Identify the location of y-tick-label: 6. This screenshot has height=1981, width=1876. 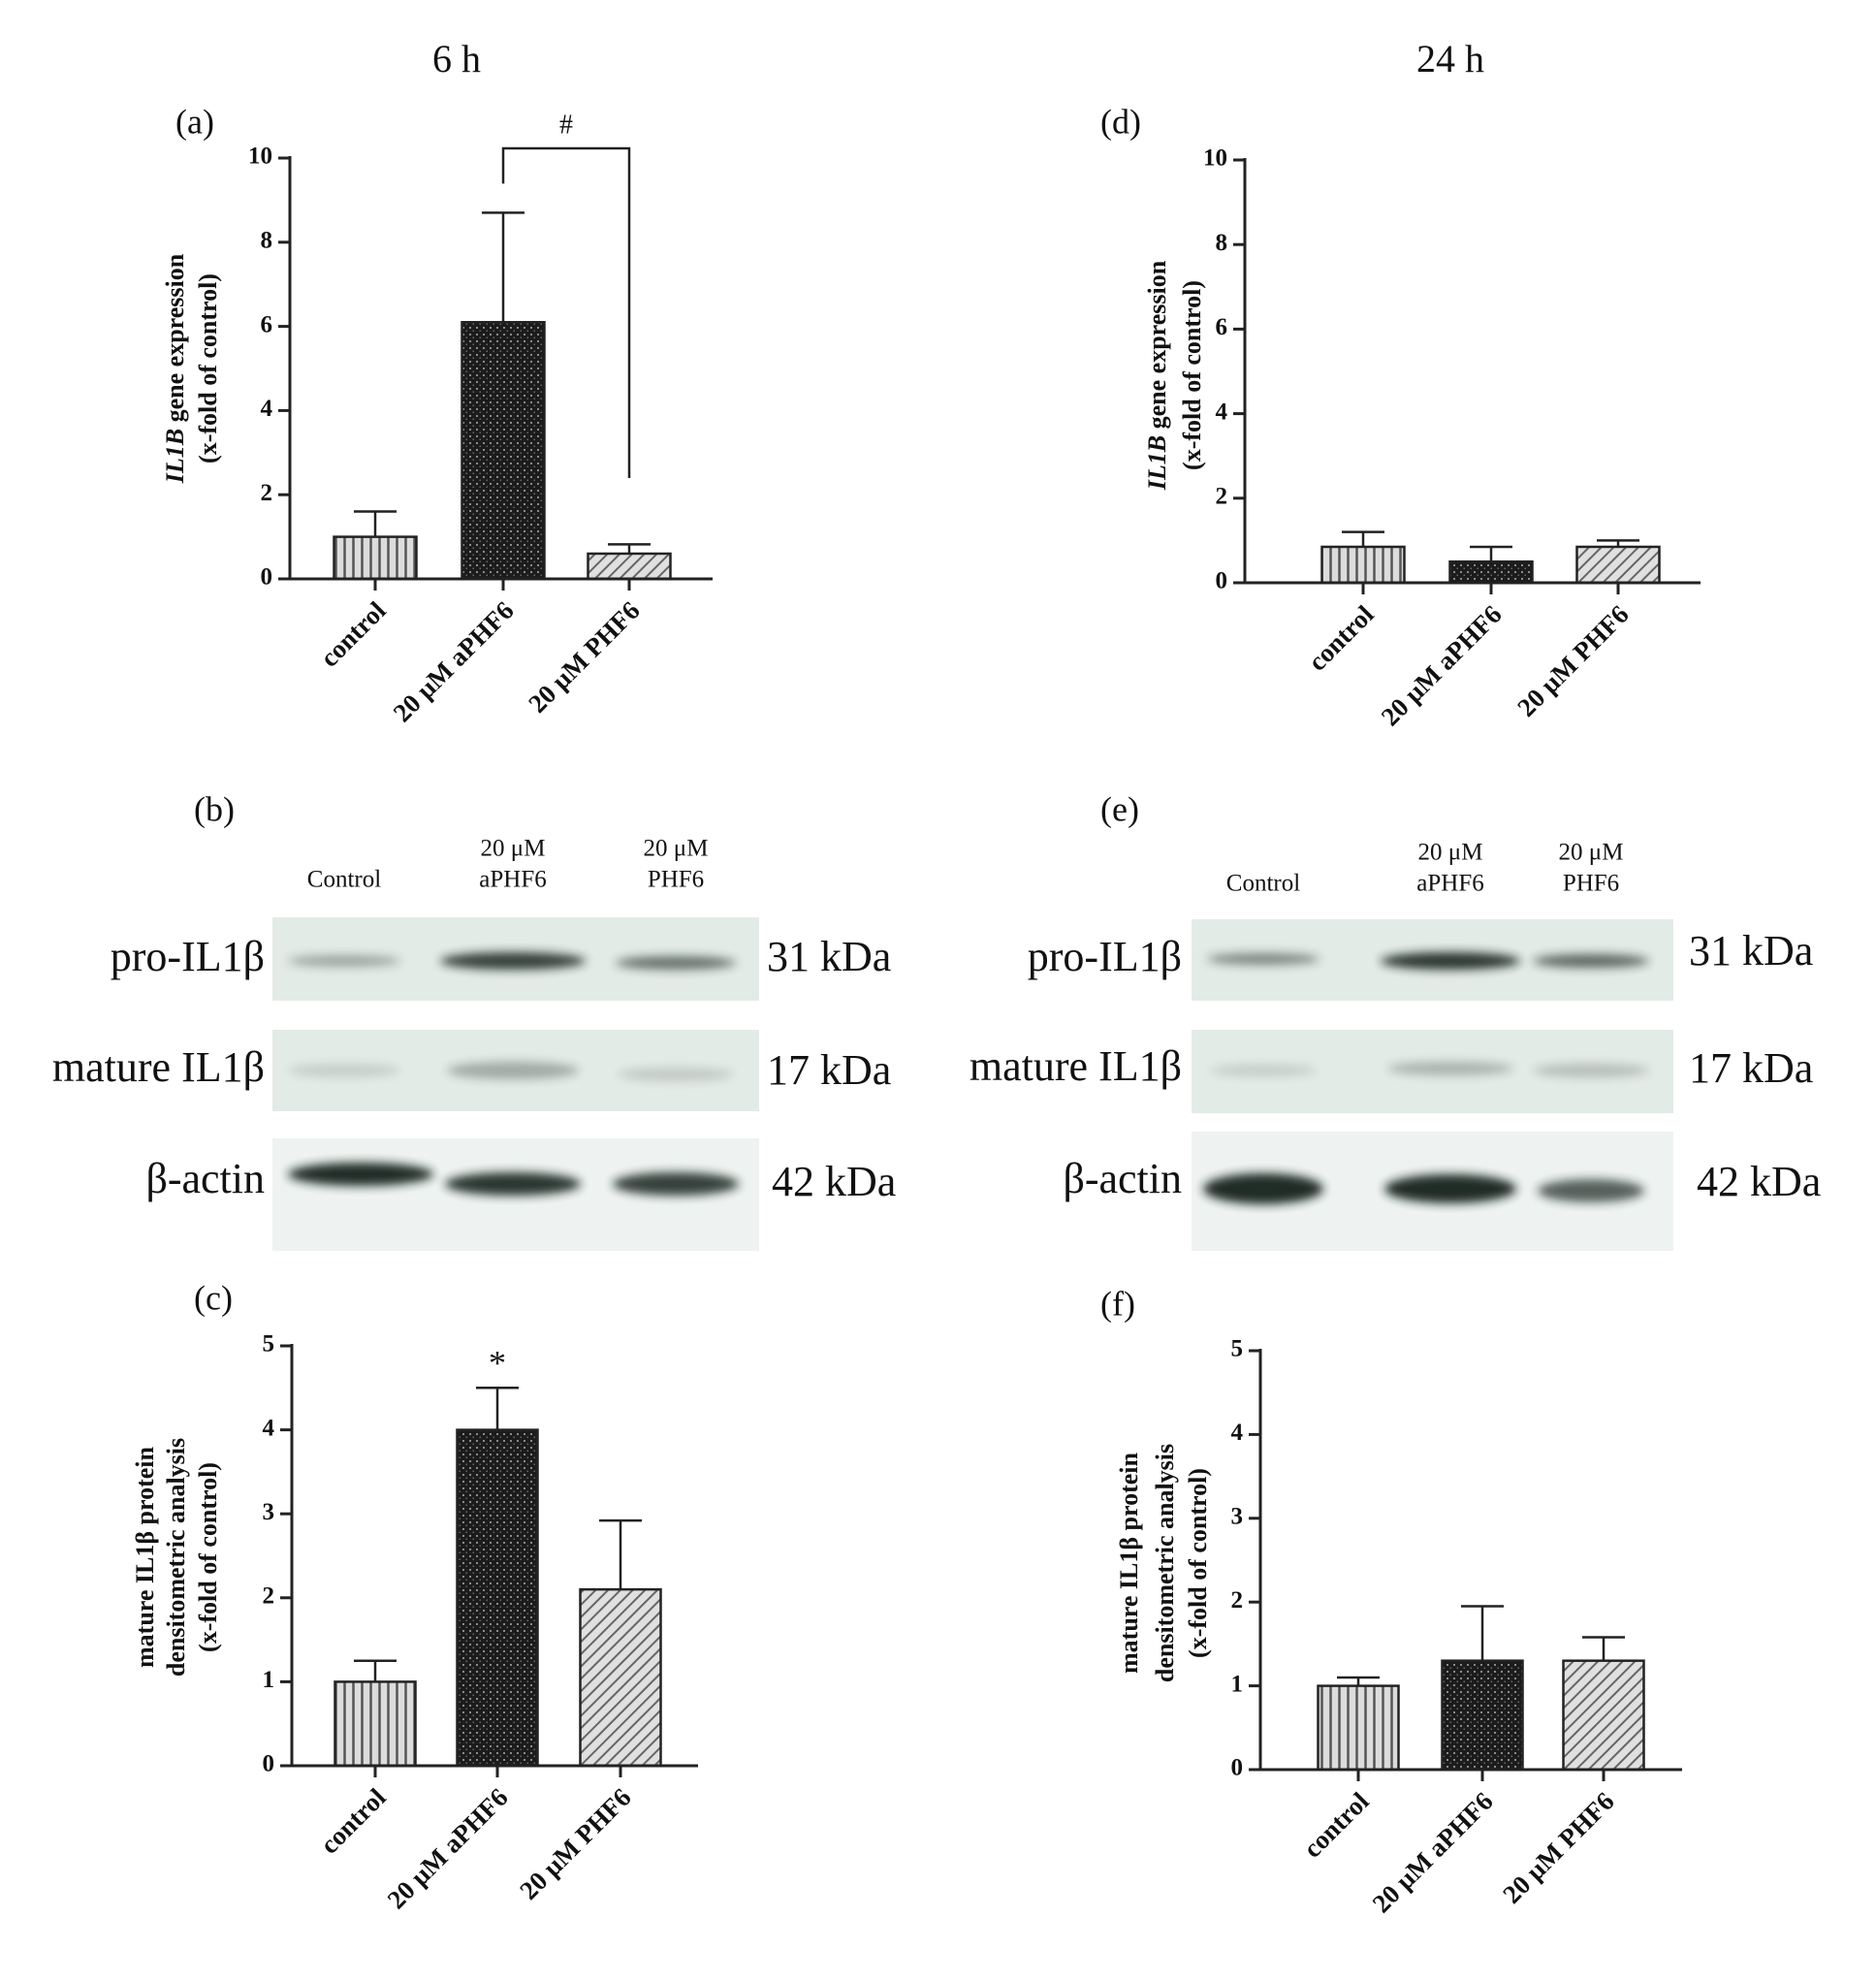
(1222, 327).